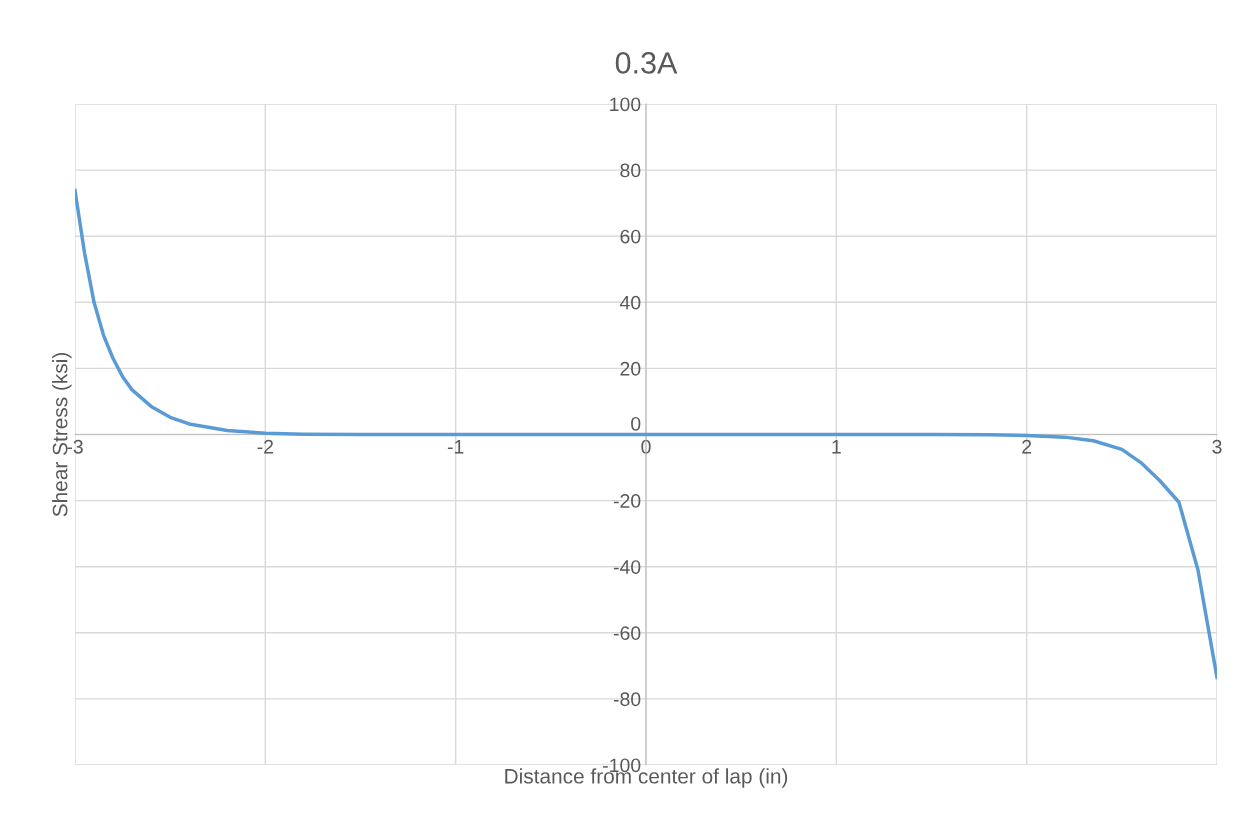  I want to click on y-tick-label: -80, so click(627, 699).